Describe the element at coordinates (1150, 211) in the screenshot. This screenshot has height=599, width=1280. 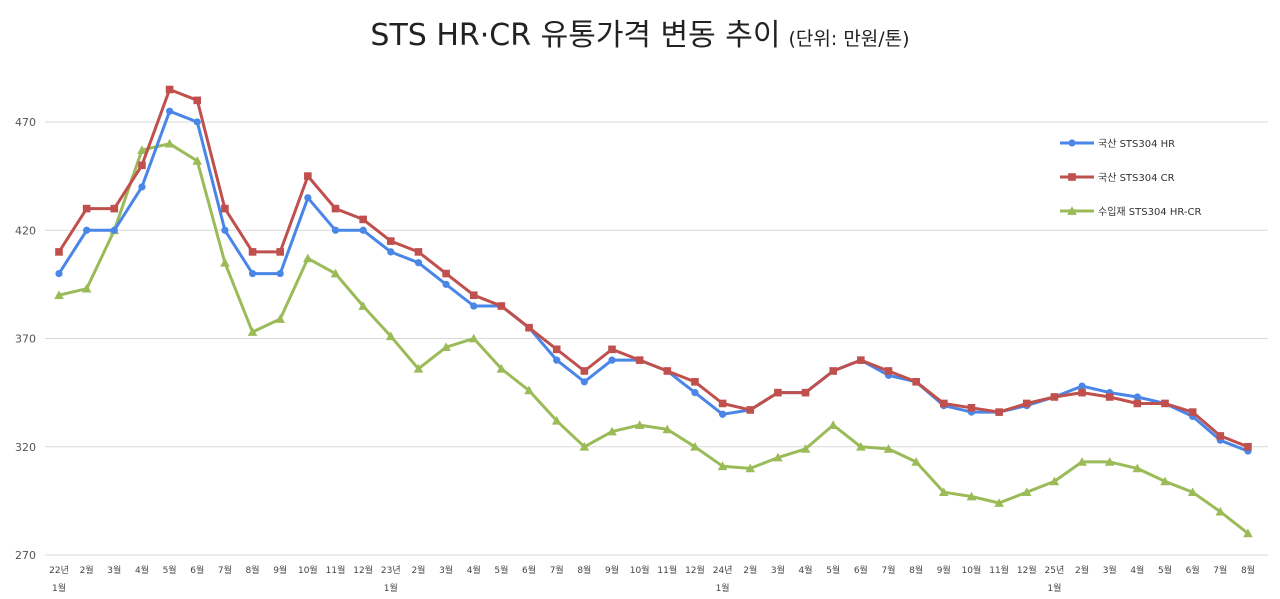
I see `legend-label: 수입재 STS304 HR-CR` at that location.